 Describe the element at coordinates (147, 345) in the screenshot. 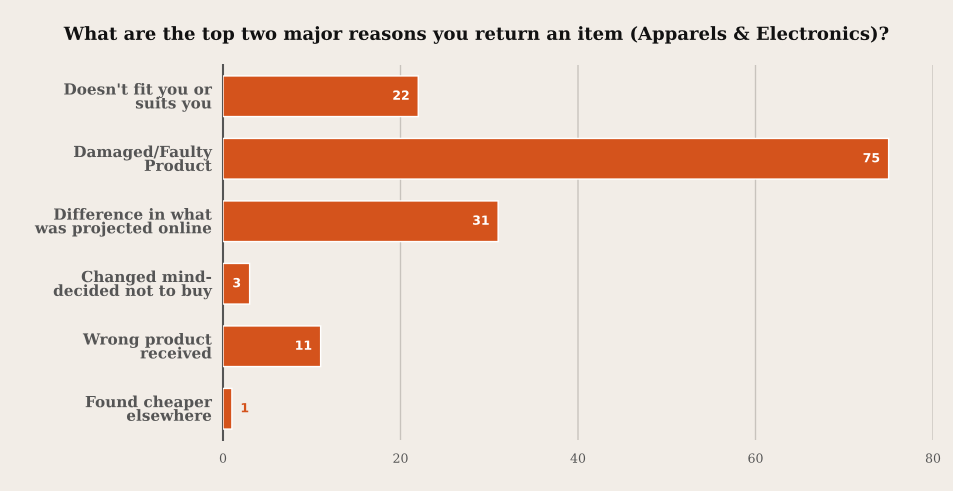

I see `y-tick-label: Wrong product received` at that location.